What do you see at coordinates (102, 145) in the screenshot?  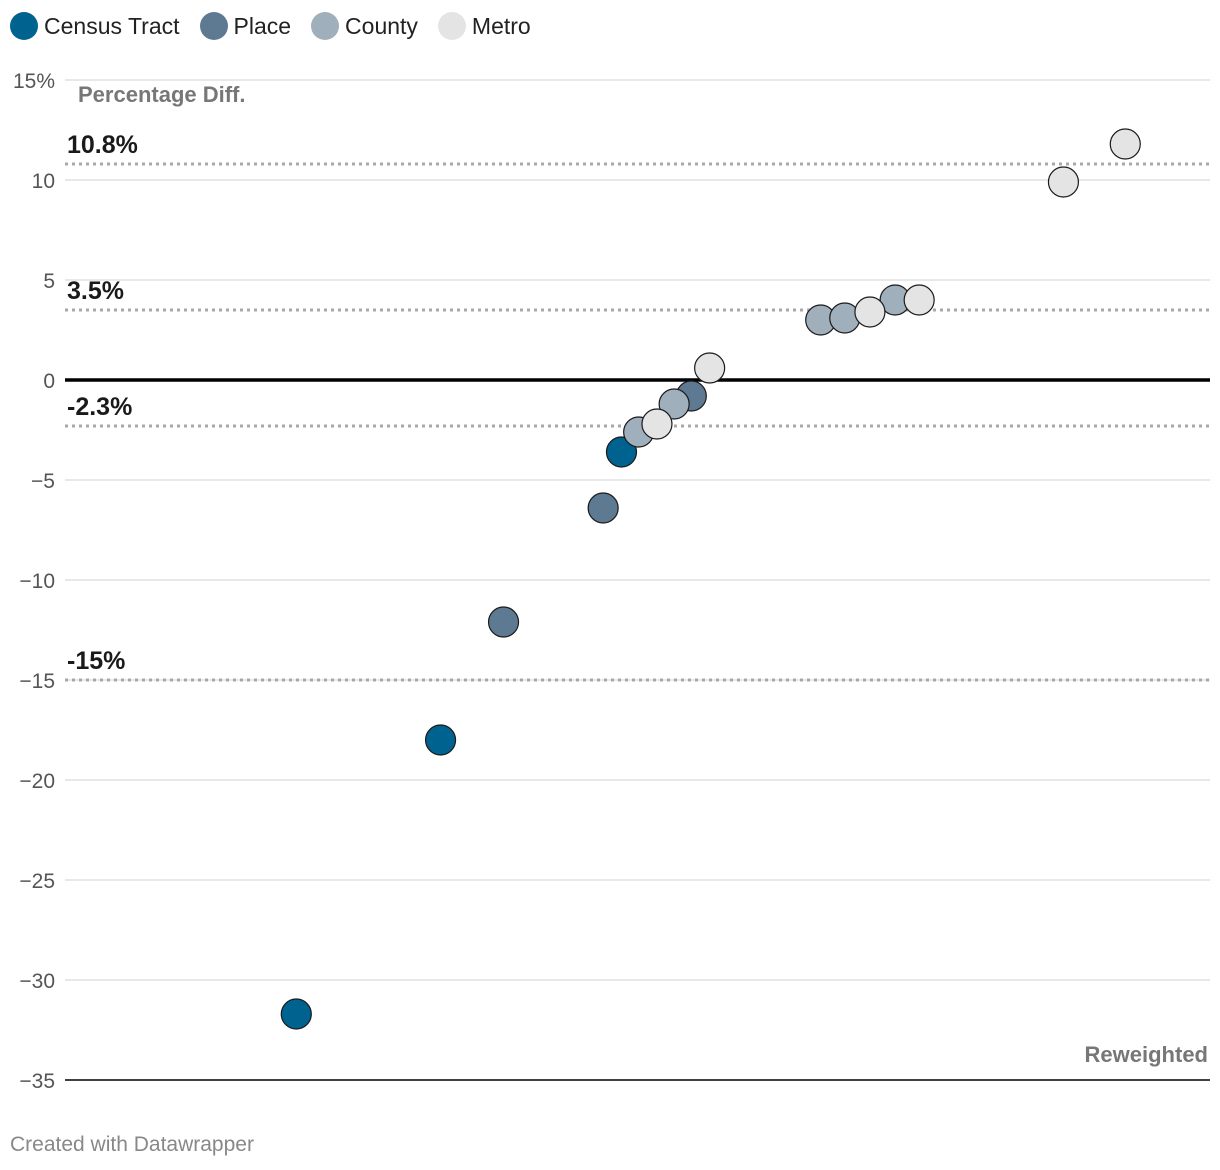 I see `reference-line-label: 10.8%` at bounding box center [102, 145].